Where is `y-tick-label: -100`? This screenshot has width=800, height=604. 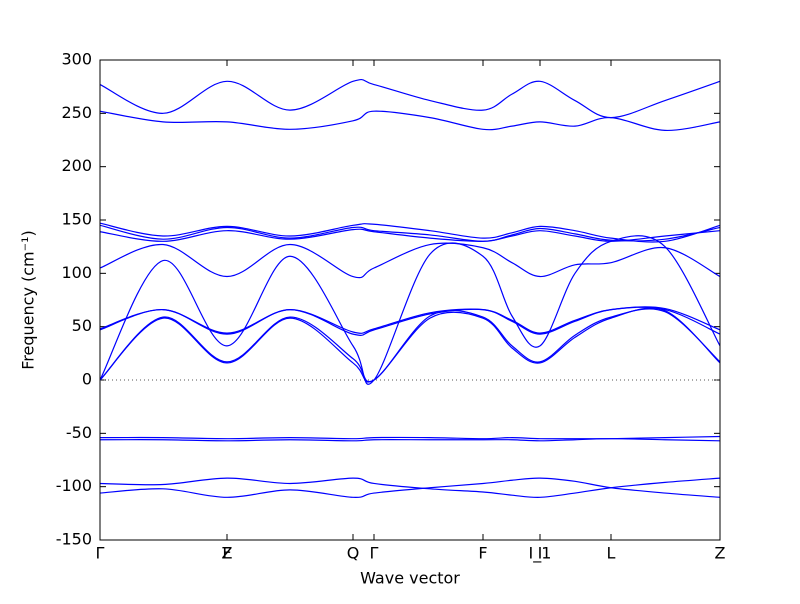
y-tick-label: -100 is located at coordinates (74, 485).